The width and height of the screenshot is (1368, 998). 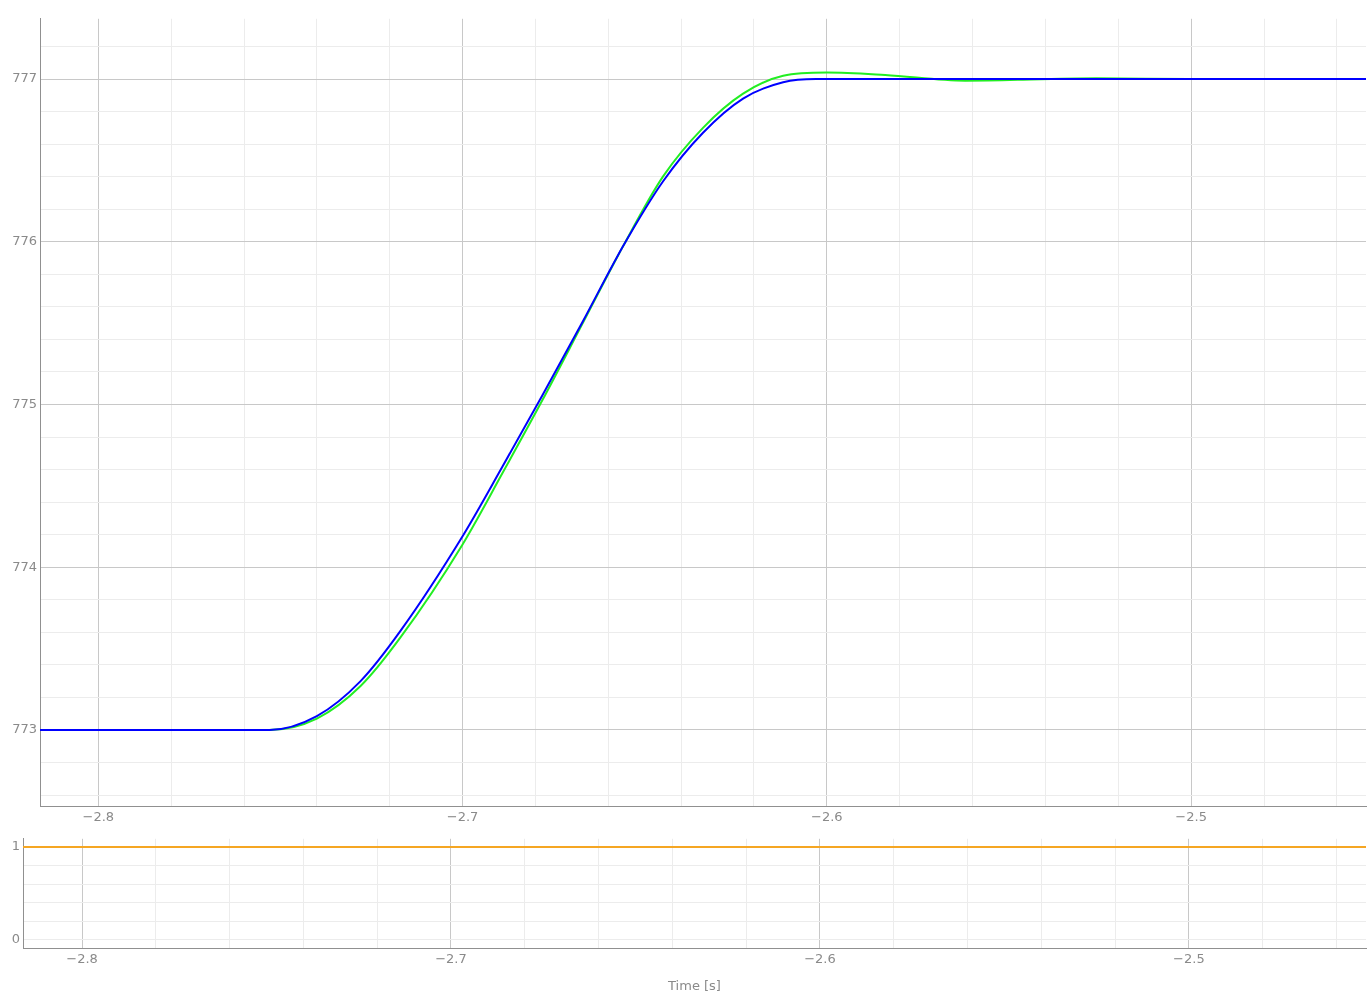 What do you see at coordinates (15, 846) in the screenshot?
I see `y-tick-label: 1` at bounding box center [15, 846].